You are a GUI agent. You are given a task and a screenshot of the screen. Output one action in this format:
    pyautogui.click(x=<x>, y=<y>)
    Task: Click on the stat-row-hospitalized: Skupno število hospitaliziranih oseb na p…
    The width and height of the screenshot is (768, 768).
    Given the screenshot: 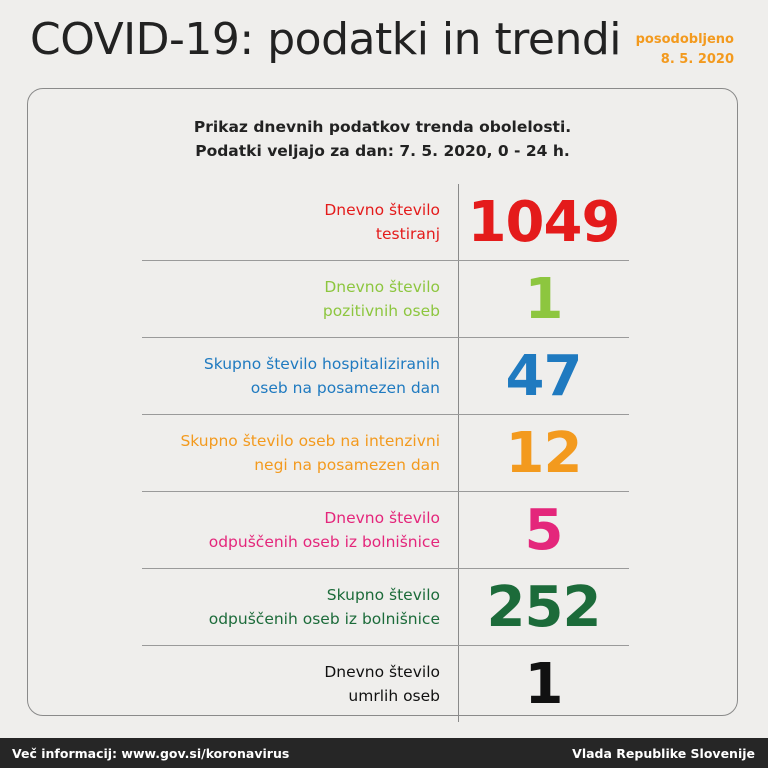 What is the action you would take?
    pyautogui.click(x=385, y=376)
    